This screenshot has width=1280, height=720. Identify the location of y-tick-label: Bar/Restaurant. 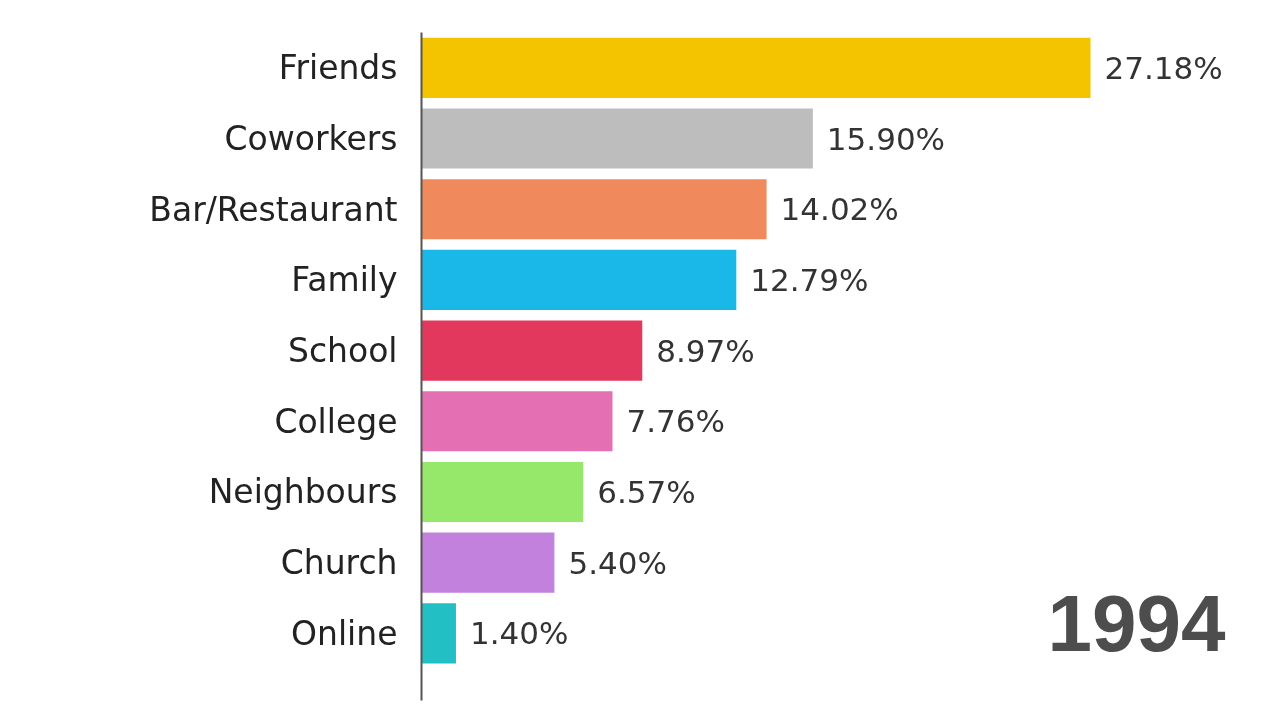
(273, 209).